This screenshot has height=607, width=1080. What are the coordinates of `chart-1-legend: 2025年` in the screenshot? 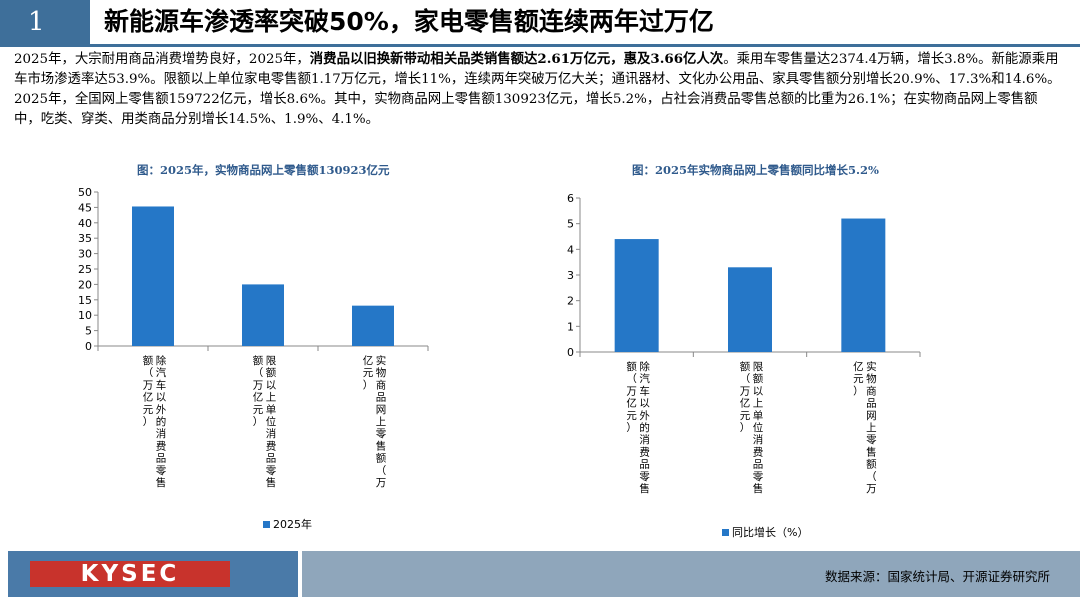 It's located at (287, 524).